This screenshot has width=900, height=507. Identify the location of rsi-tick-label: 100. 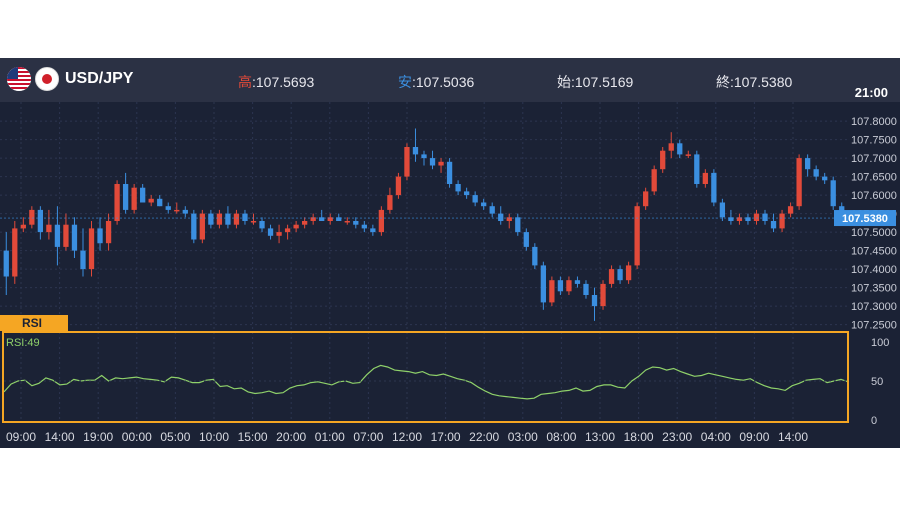
(880, 343).